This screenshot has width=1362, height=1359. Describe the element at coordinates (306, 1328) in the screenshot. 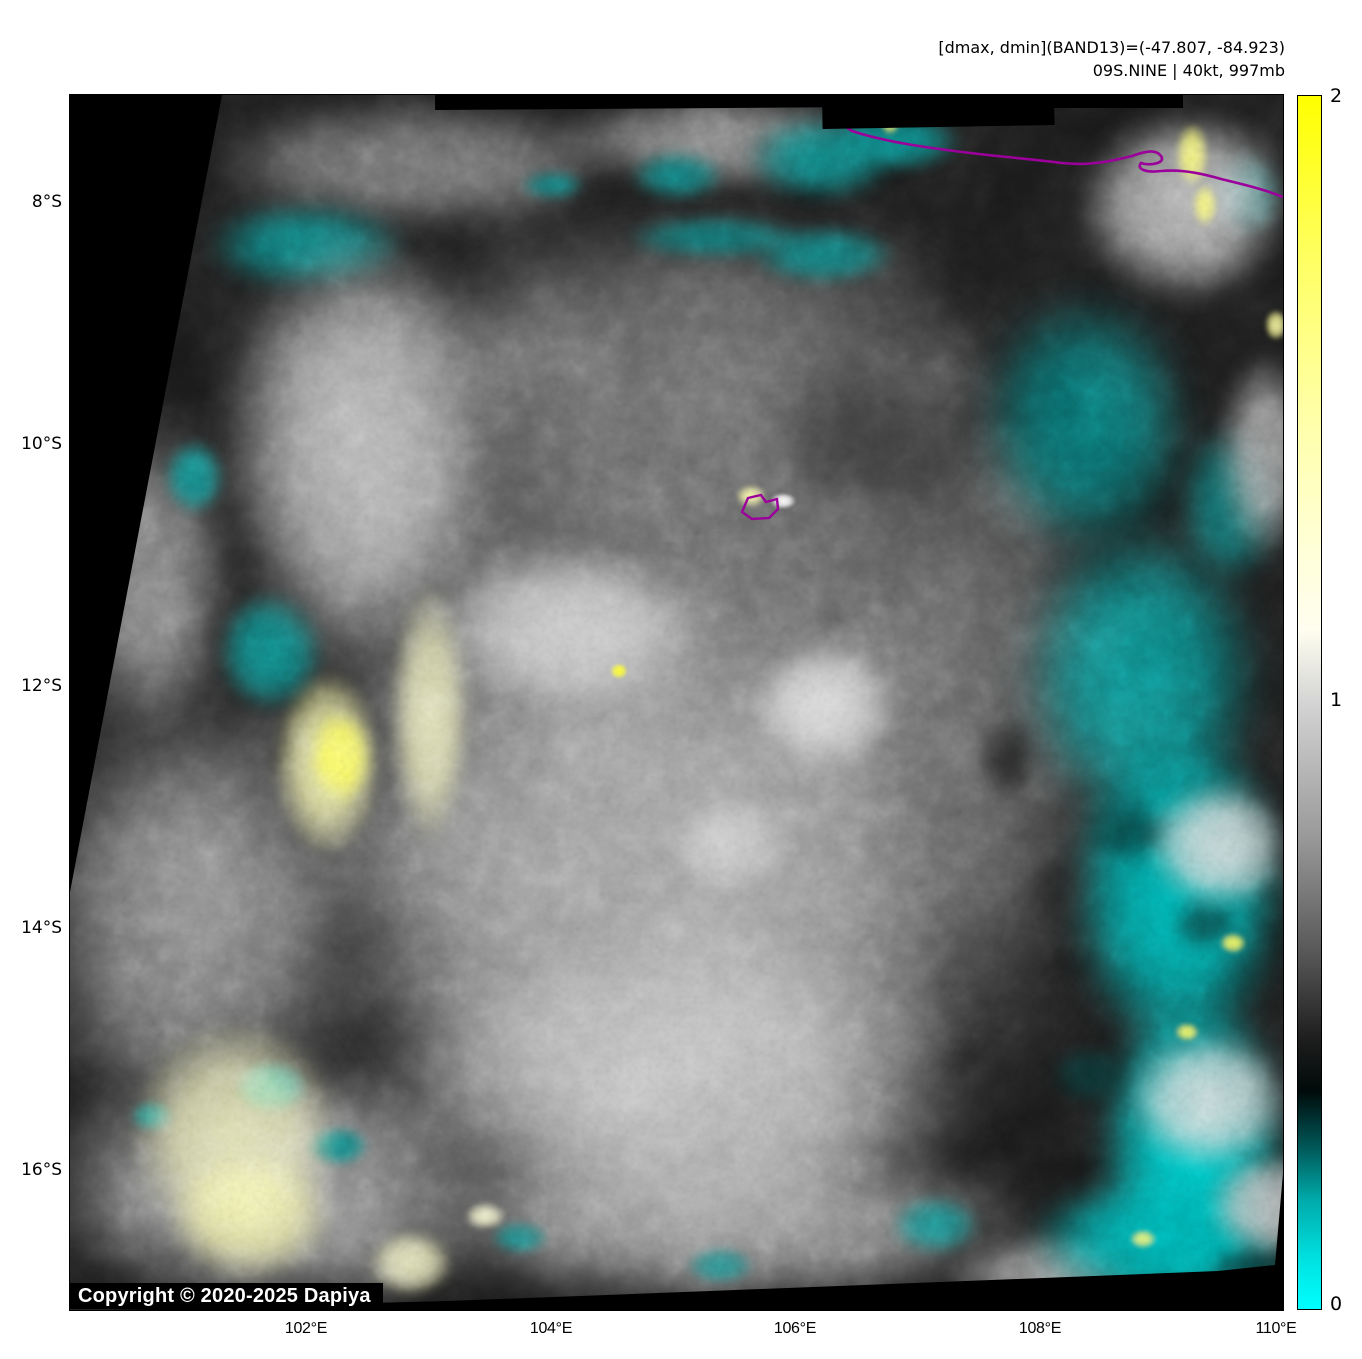

I see `lon-tick-label: 102°E` at that location.